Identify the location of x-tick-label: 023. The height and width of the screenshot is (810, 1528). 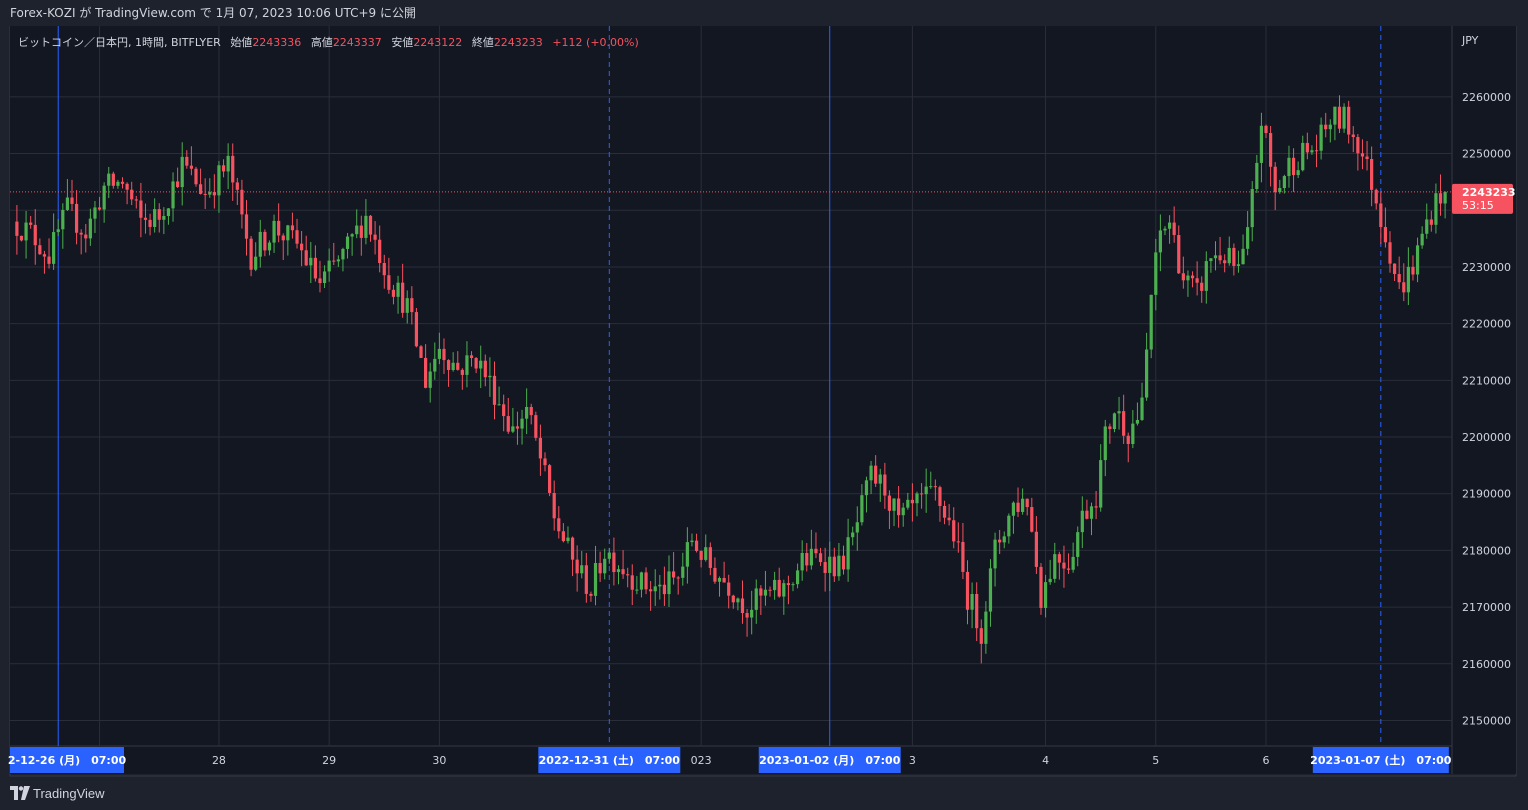
(701, 760).